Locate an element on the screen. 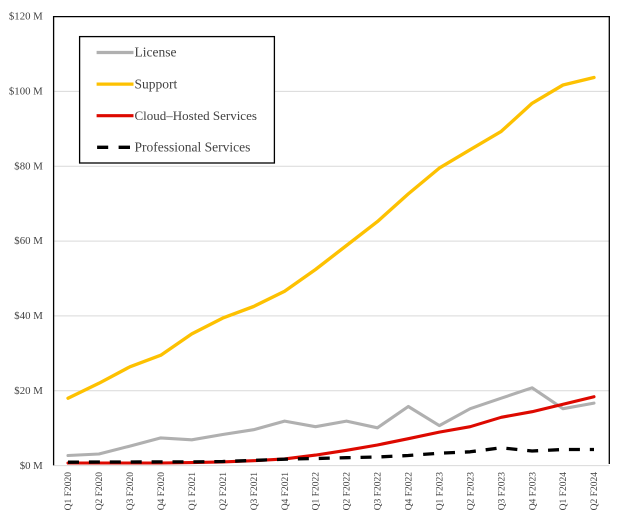 The image size is (624, 525). svg-text: $80 M is located at coordinates (28, 166).